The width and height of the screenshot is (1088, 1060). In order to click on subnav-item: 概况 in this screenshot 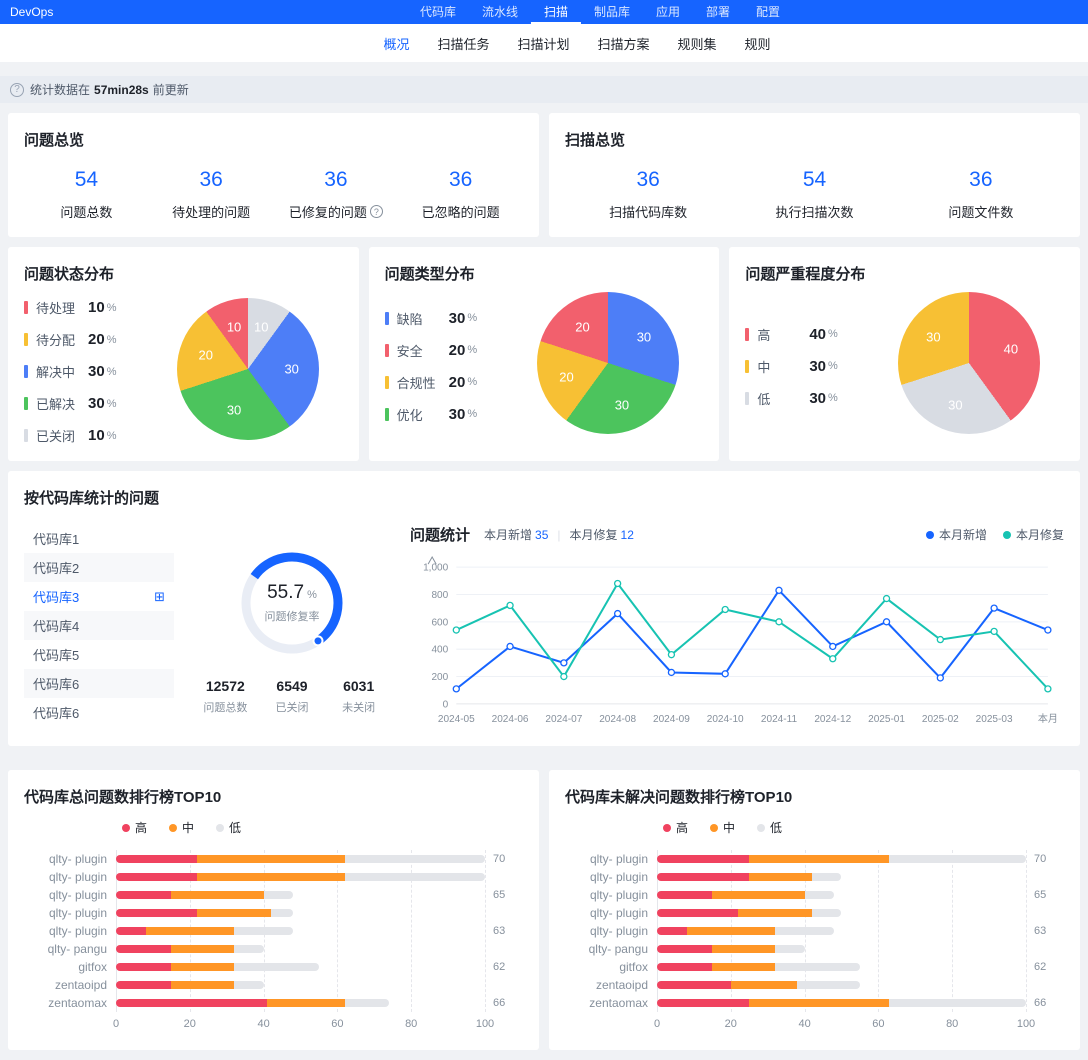, I will do `click(396, 44)`.